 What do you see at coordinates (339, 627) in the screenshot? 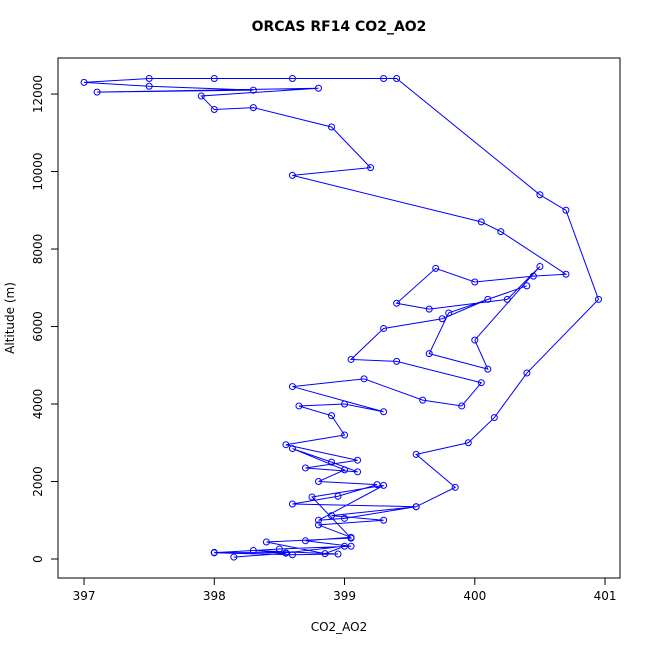
I see `x-axis-label: CO2_AO2` at bounding box center [339, 627].